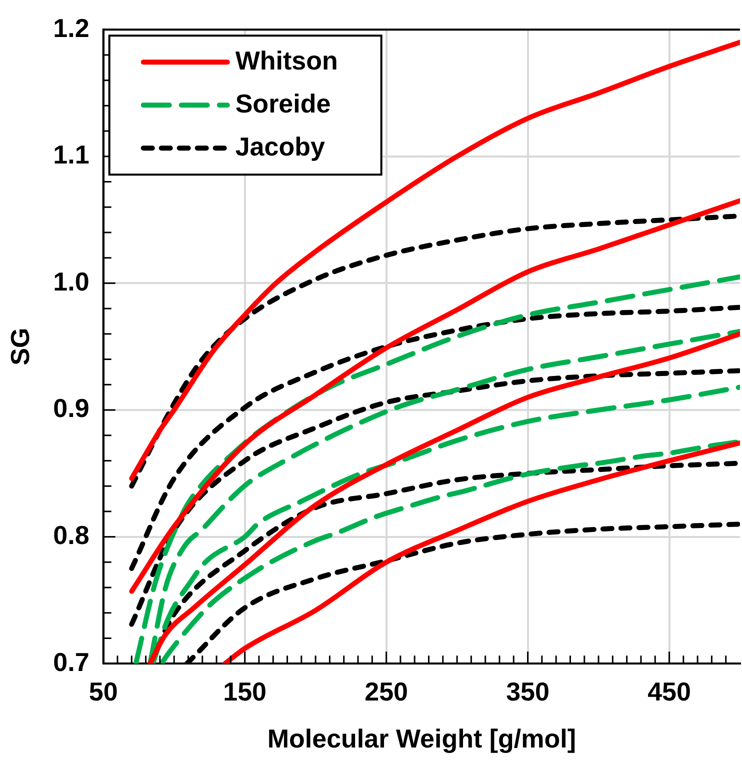 The height and width of the screenshot is (760, 742). Describe the element at coordinates (245, 691) in the screenshot. I see `x-tick-label: 150` at that location.